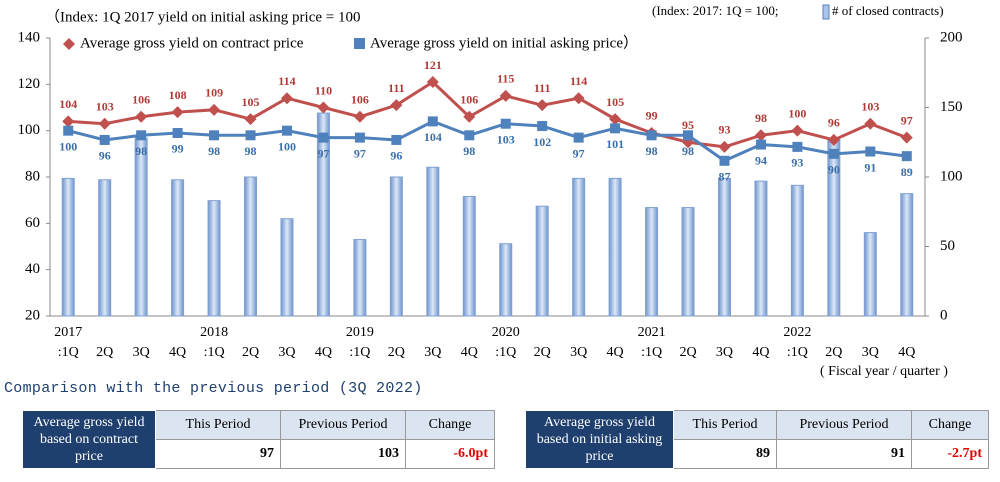 The height and width of the screenshot is (482, 1000). What do you see at coordinates (615, 144) in the screenshot?
I see `data-label: 101` at bounding box center [615, 144].